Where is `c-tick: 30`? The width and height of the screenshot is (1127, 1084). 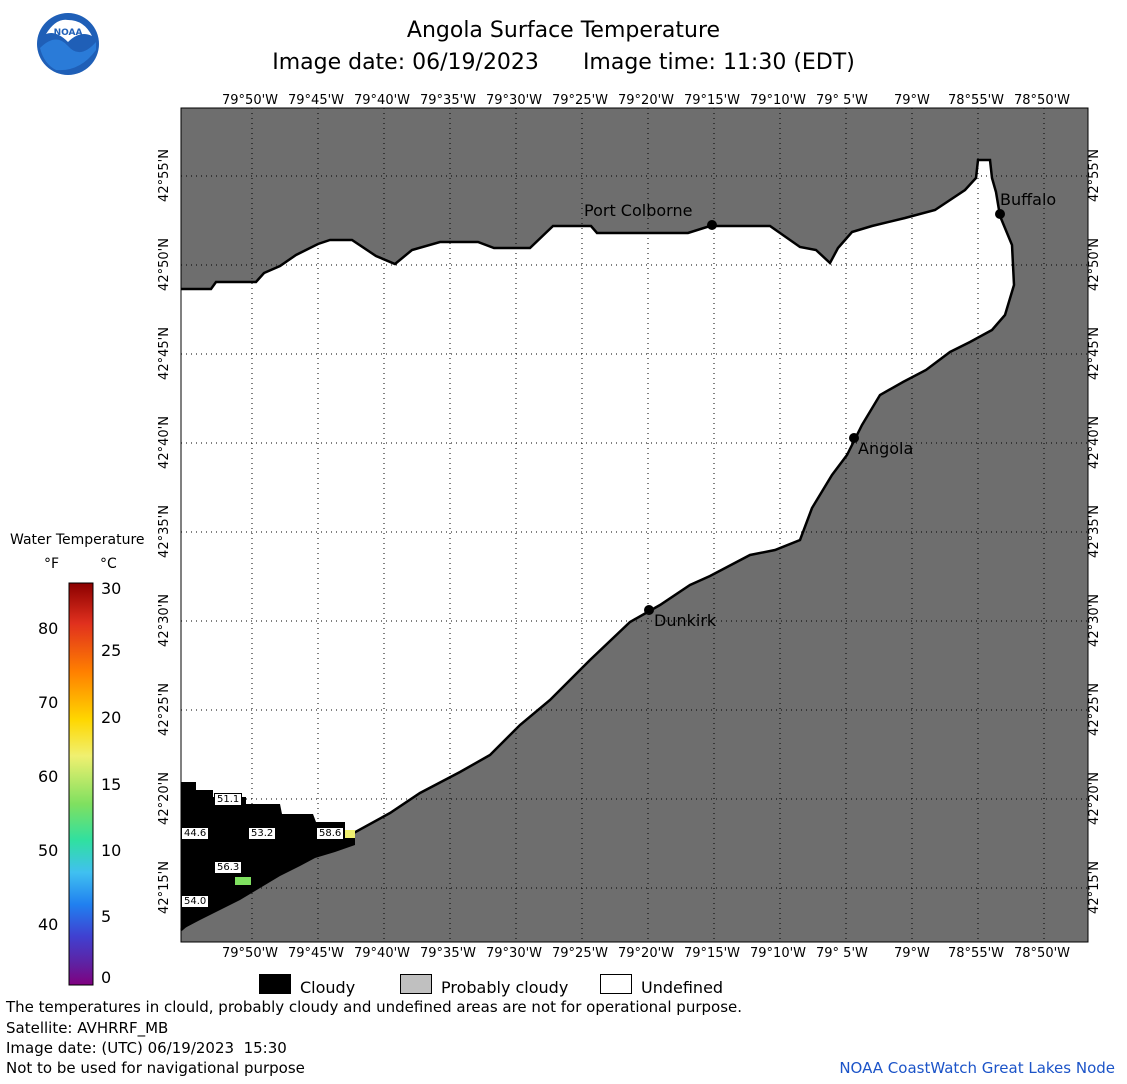 c-tick: 30 is located at coordinates (111, 588).